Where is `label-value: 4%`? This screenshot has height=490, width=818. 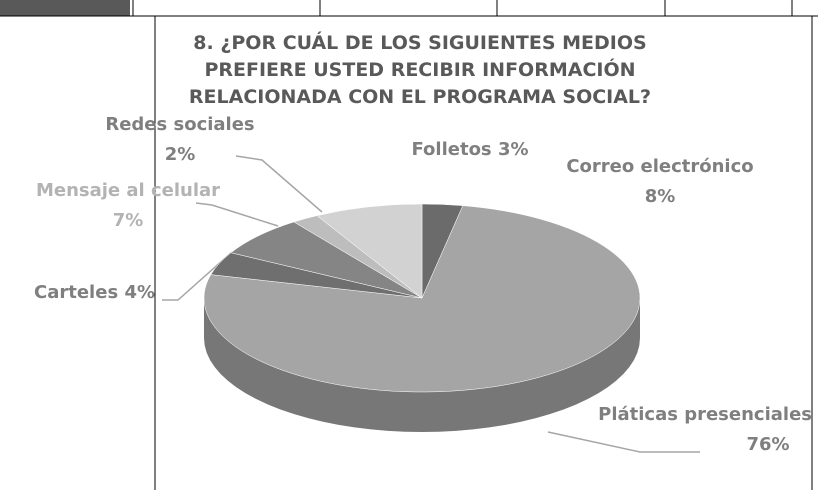
label-value: 4% is located at coordinates (139, 292).